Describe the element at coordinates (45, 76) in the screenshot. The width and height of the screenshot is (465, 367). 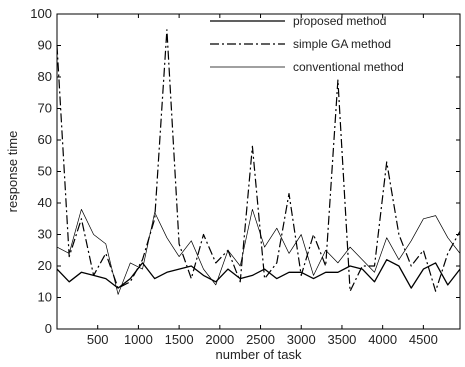
I see `y-tick-label: 80` at that location.